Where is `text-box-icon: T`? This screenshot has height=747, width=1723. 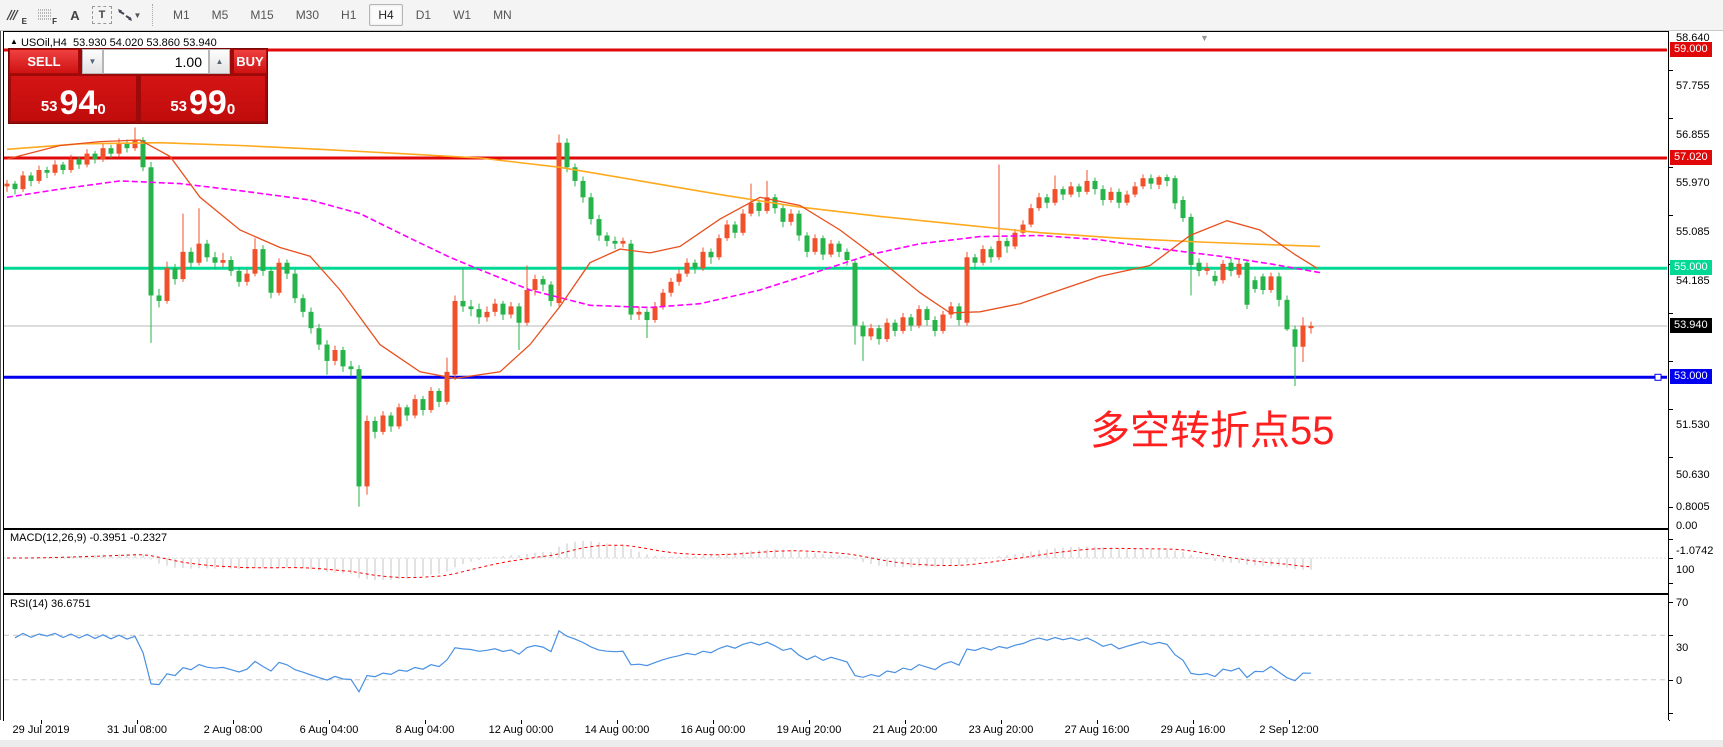 text-box-icon: T is located at coordinates (102, 15).